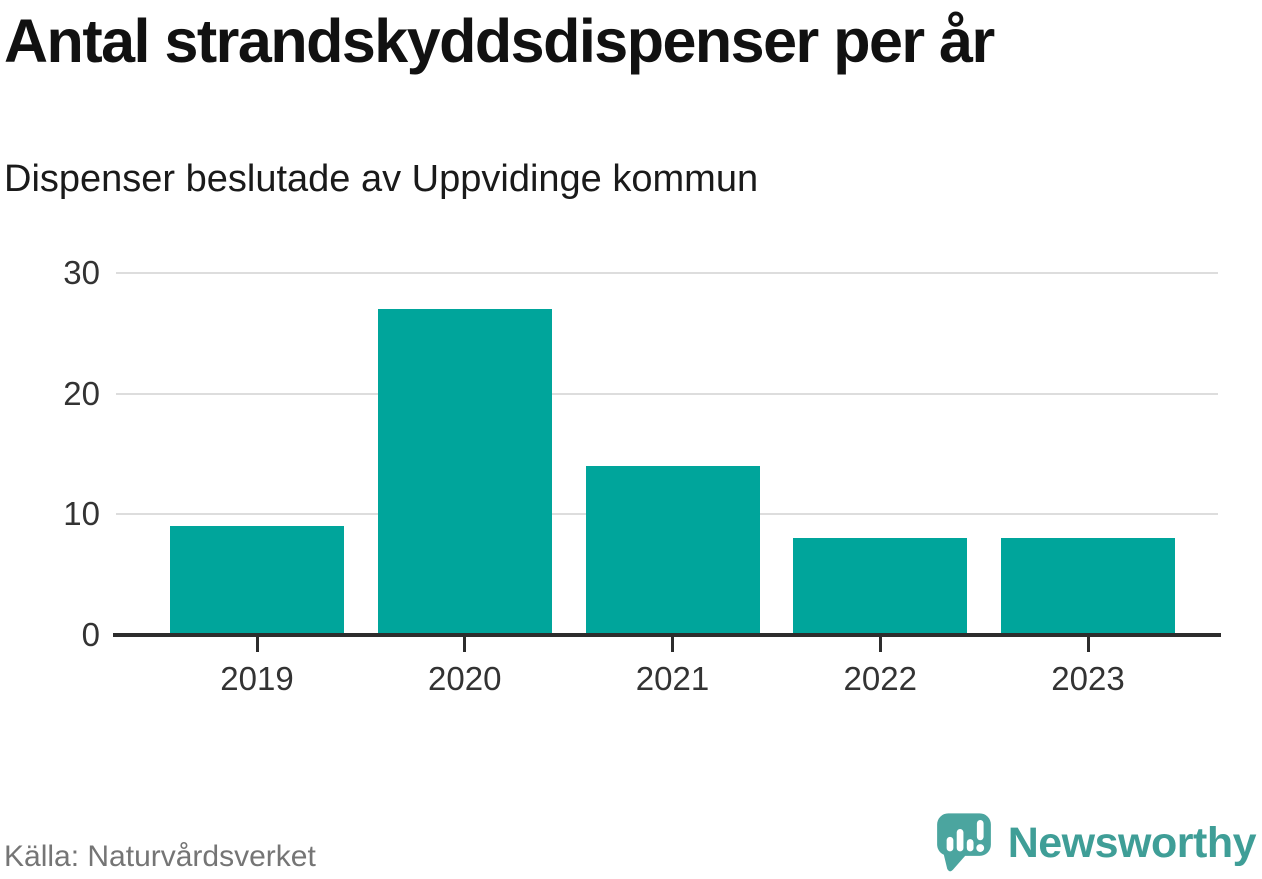  Describe the element at coordinates (880, 678) in the screenshot. I see `x-axis-tick-label-2022: 2022` at that location.